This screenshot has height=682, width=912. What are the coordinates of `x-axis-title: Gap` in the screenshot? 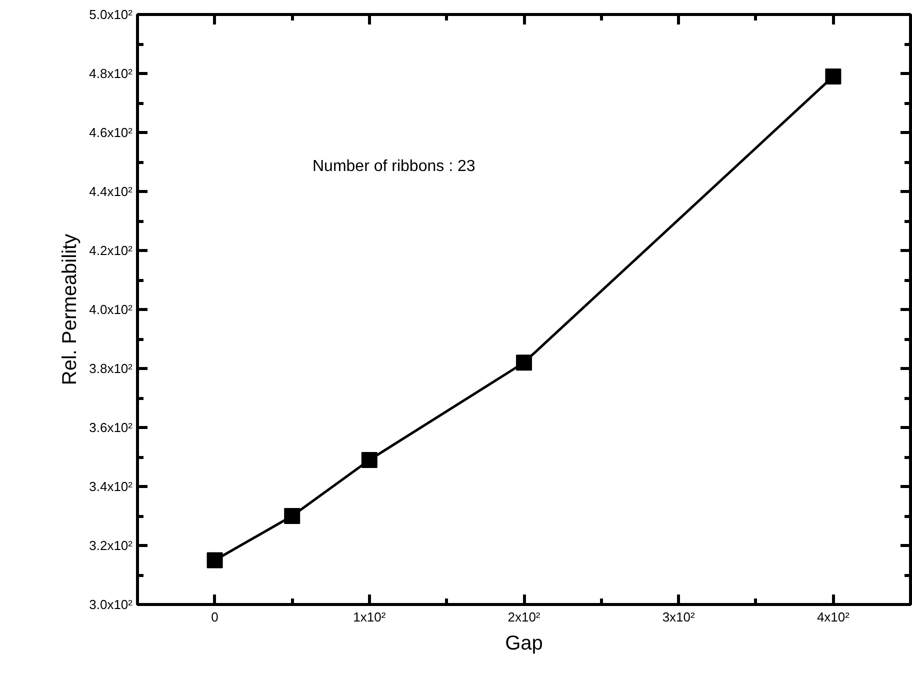 It's located at (524, 643).